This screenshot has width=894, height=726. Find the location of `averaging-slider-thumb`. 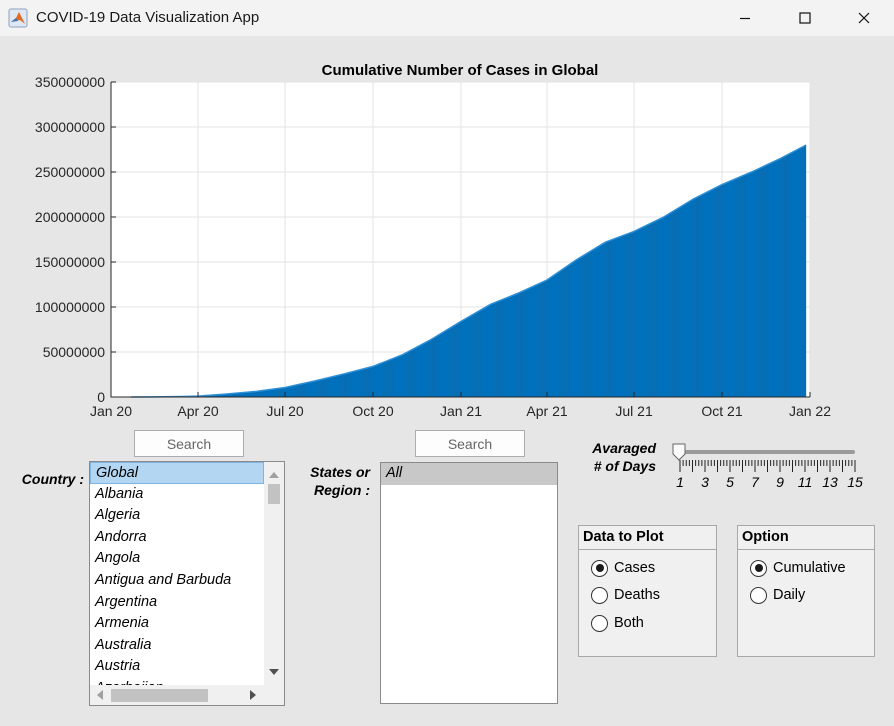

averaging-slider-thumb is located at coordinates (679, 452).